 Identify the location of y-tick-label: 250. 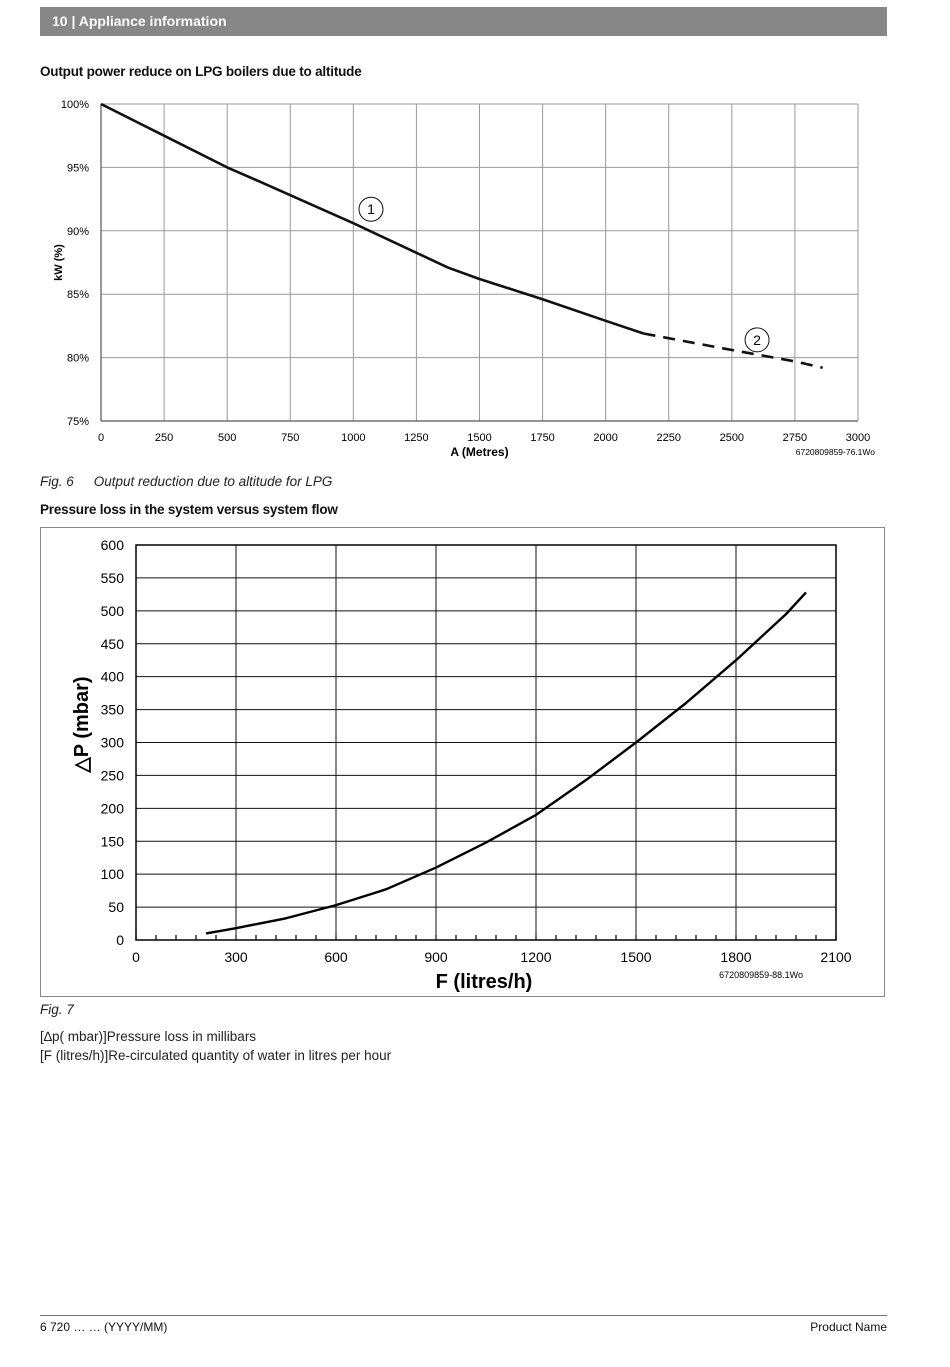
(113, 775).